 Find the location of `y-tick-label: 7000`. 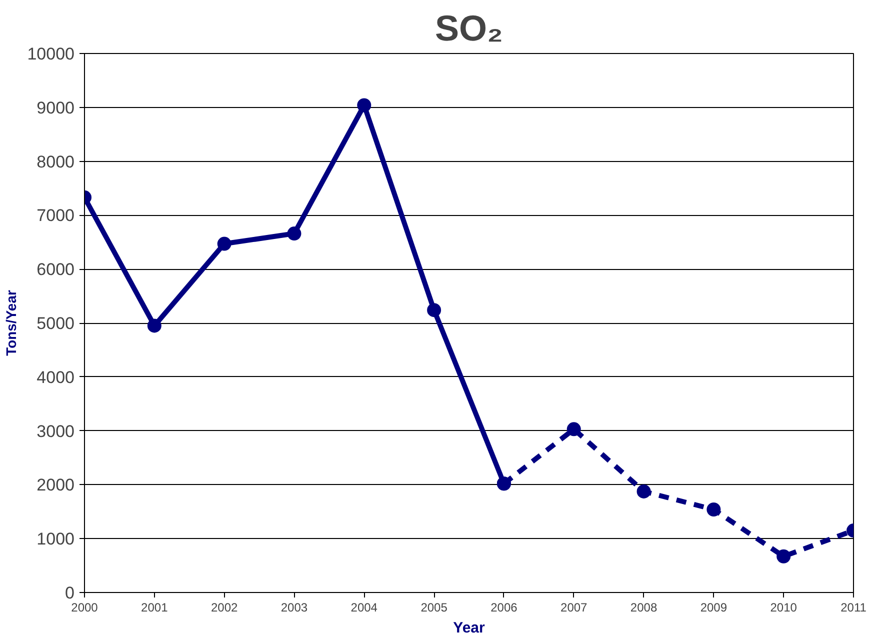

y-tick-label: 7000 is located at coordinates (55, 216).